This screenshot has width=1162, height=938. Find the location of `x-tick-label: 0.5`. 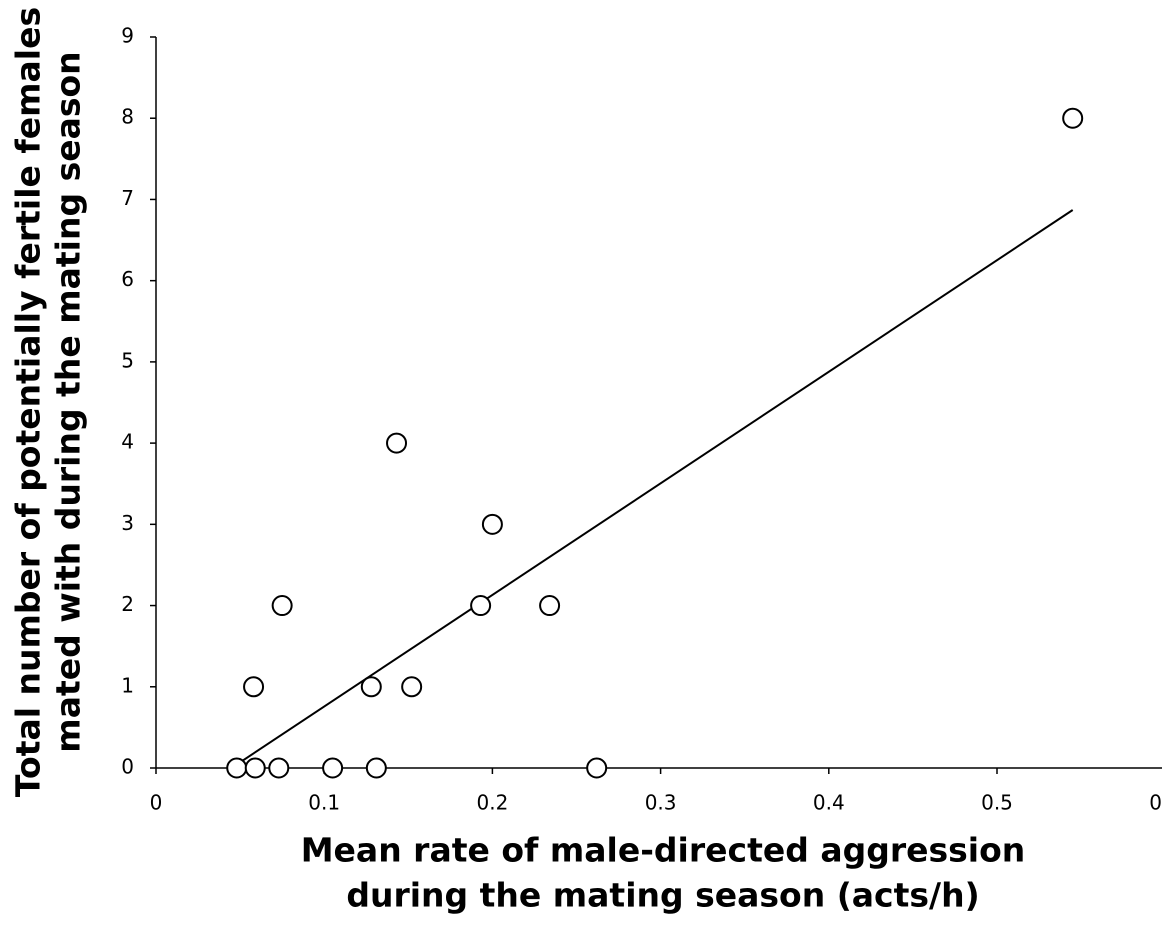

x-tick-label: 0.5 is located at coordinates (997, 803).